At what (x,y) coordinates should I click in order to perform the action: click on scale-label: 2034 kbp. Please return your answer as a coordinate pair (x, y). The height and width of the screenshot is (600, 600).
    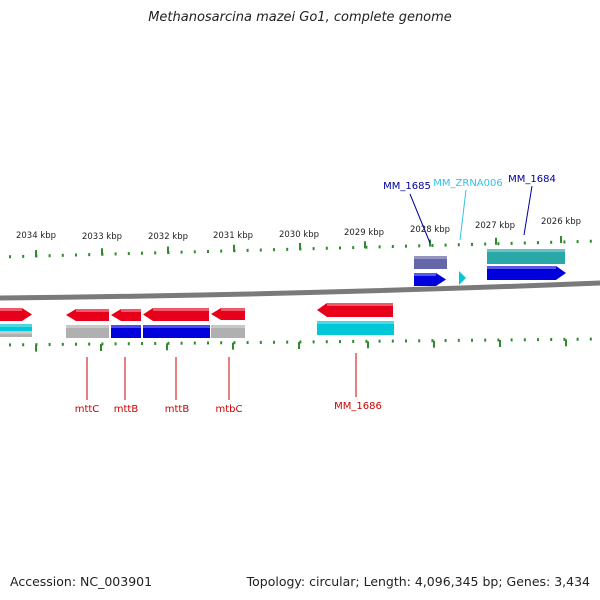
    Looking at the image, I should click on (36, 236).